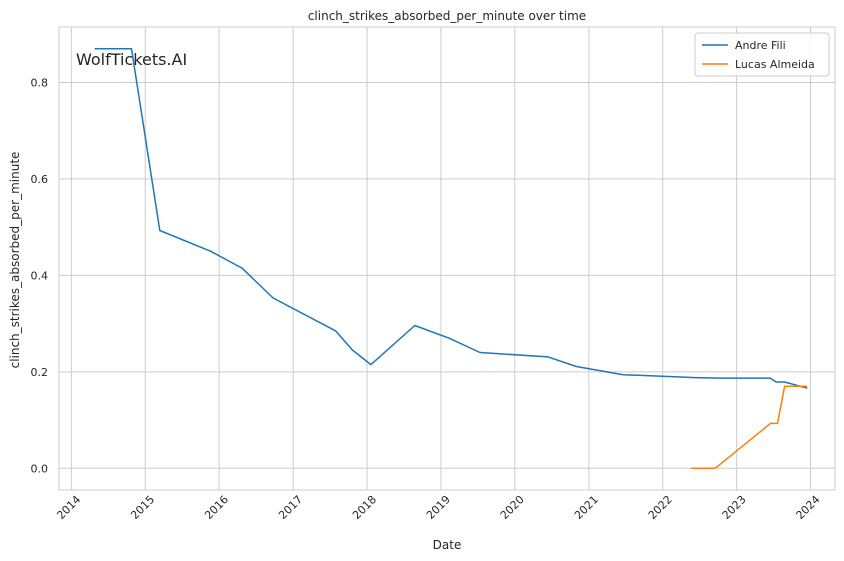  Describe the element at coordinates (775, 64) in the screenshot. I see `legend-label-lucas-almeida: Lucas Almeida` at that location.